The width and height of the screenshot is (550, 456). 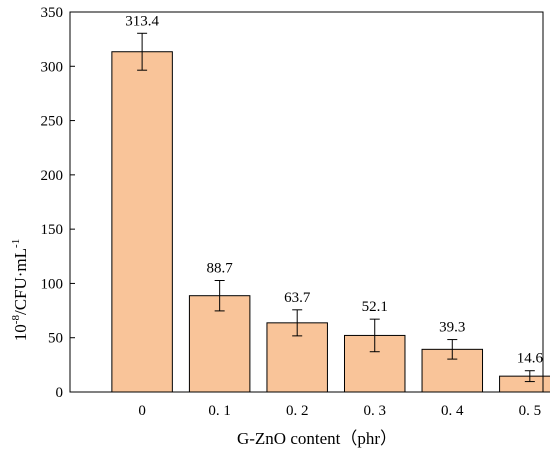 I want to click on data-label: 88.7, so click(x=220, y=268).